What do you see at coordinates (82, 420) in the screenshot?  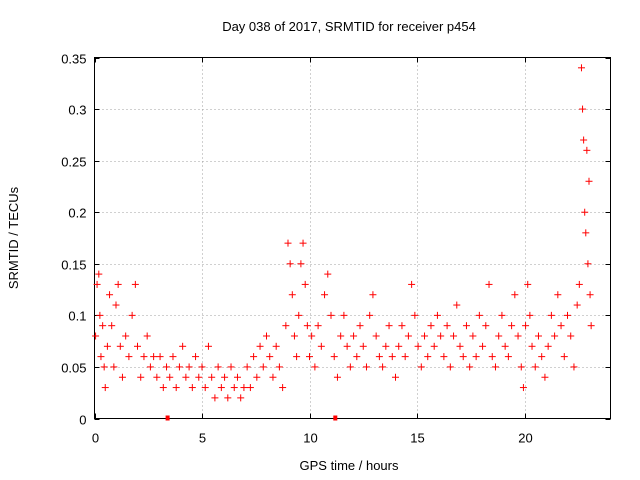 I see `y-tick-label: 0` at bounding box center [82, 420].